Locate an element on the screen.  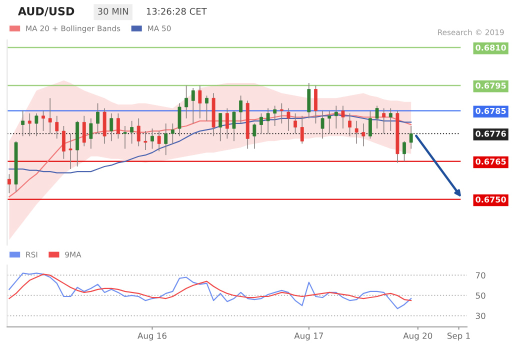
y-tick-label: 0.6785 is located at coordinates (491, 111).